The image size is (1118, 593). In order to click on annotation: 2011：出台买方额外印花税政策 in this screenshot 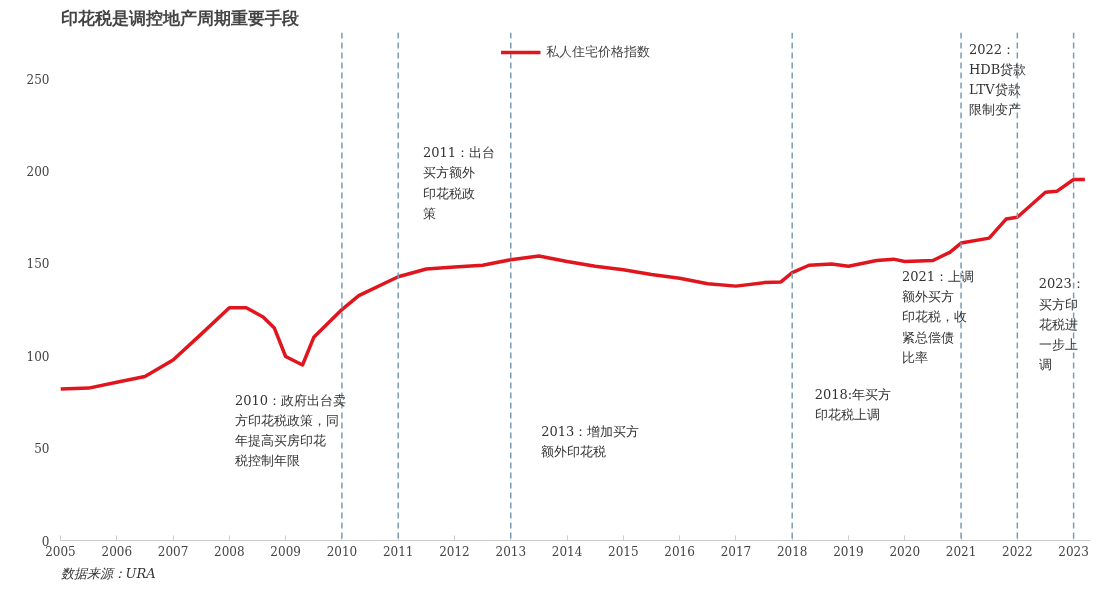, I will do `click(459, 183)`.